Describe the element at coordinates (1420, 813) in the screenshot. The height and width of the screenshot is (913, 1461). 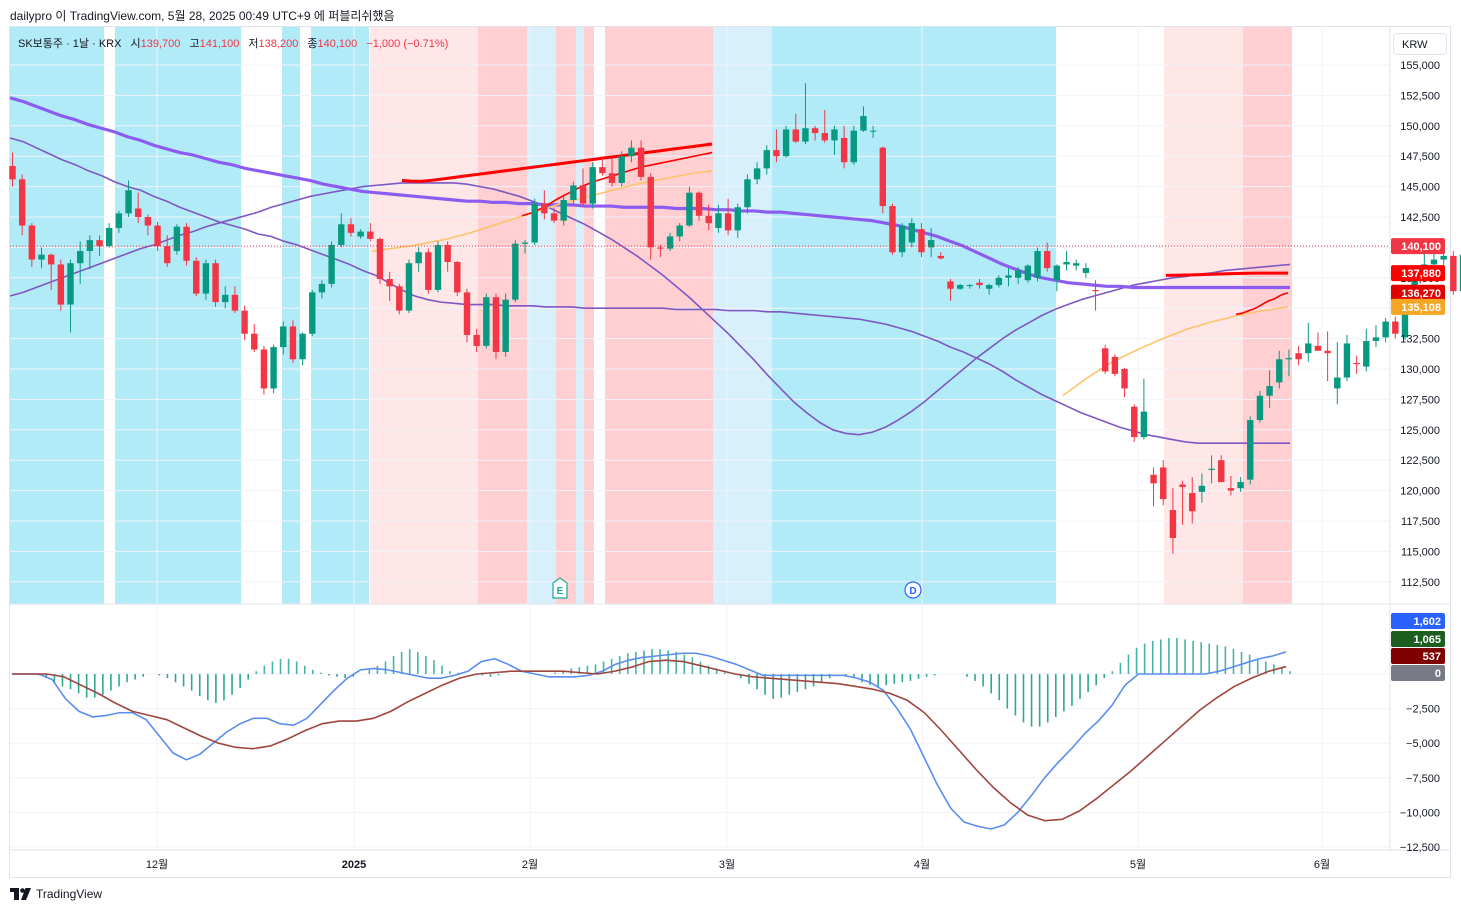
I see `macd-tick-label: −10,000` at that location.